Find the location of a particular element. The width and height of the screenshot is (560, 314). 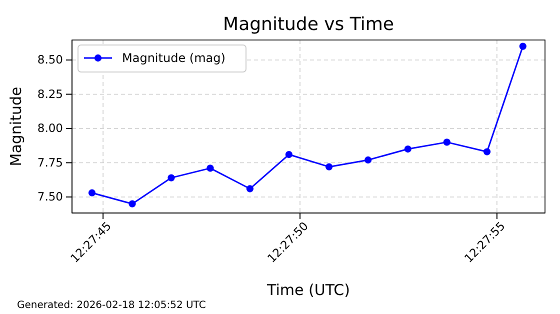

x-axis-title: Time (UTC) is located at coordinates (308, 290).